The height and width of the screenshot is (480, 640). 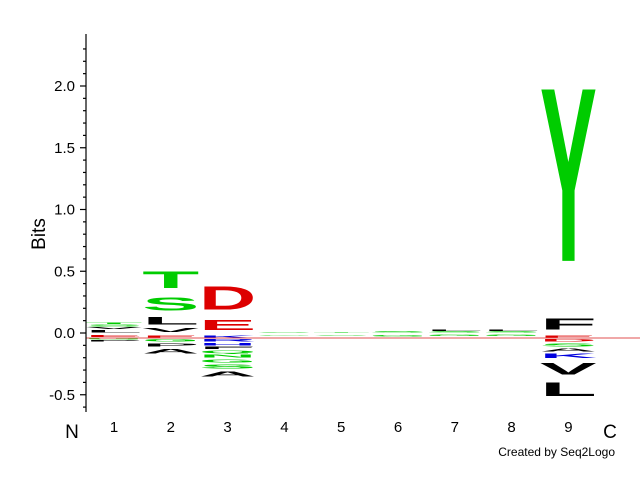 I want to click on position-label: 8, so click(x=511, y=427).